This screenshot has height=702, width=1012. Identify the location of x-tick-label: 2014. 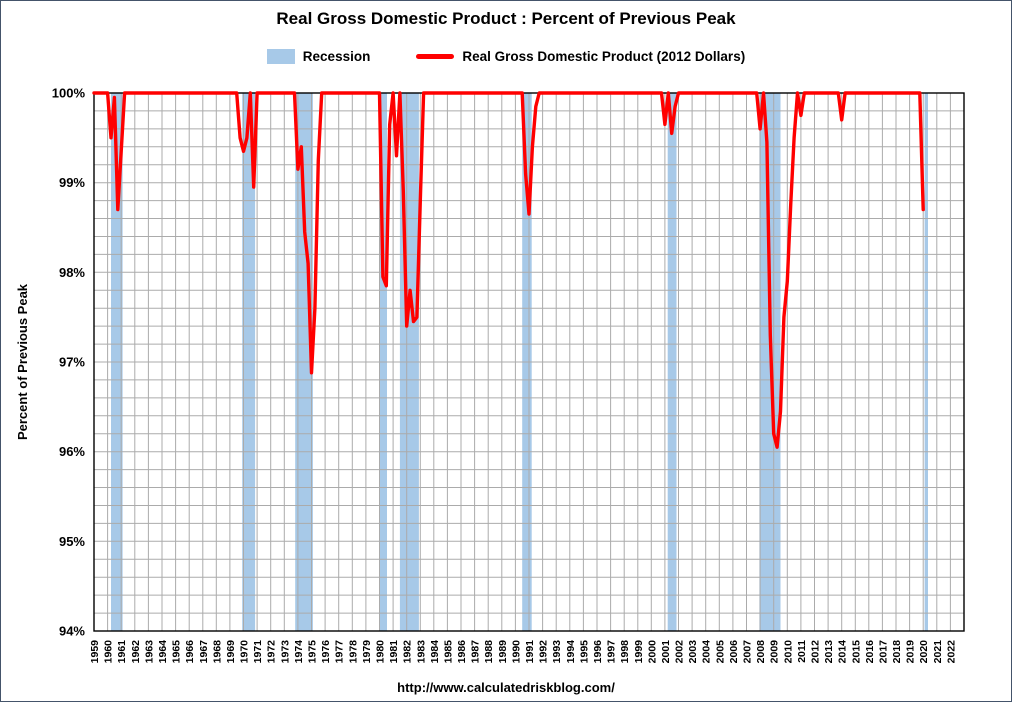
(843, 652).